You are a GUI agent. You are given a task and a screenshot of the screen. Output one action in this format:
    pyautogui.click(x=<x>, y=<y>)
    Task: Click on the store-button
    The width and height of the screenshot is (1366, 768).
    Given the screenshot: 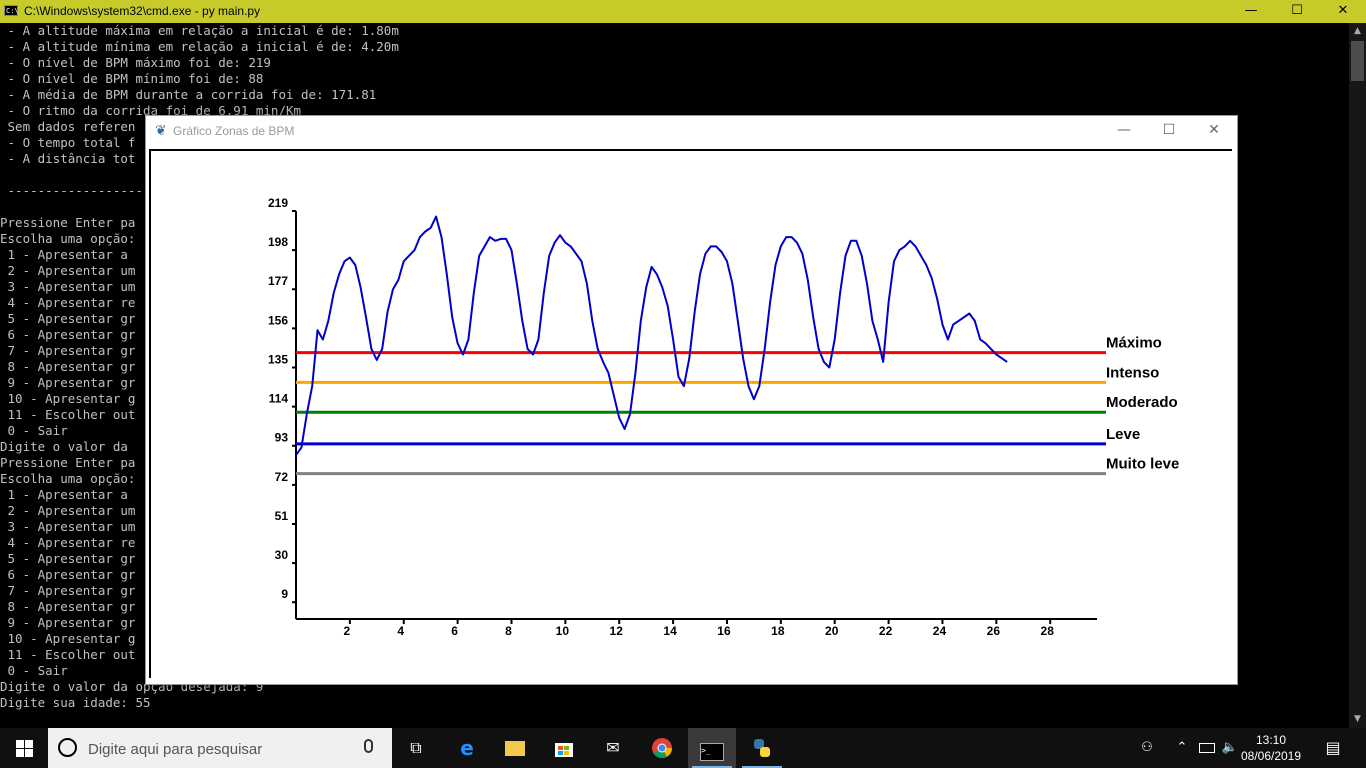 What is the action you would take?
    pyautogui.click(x=564, y=748)
    